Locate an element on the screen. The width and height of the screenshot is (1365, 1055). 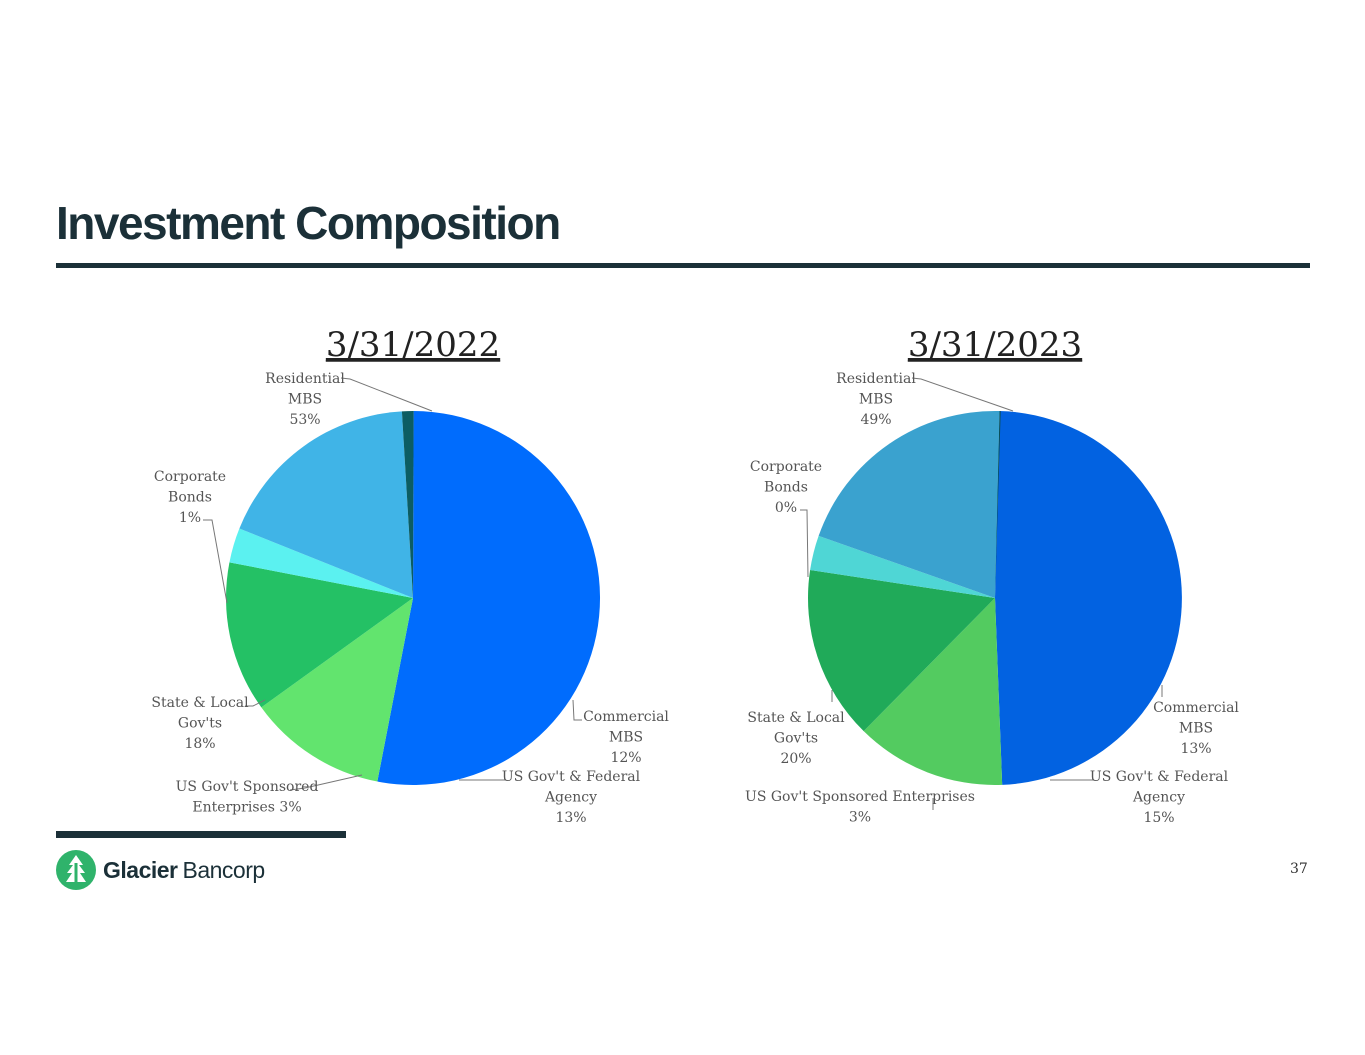
slice-label: US Gov't & Federal Agency 13% is located at coordinates (571, 797).